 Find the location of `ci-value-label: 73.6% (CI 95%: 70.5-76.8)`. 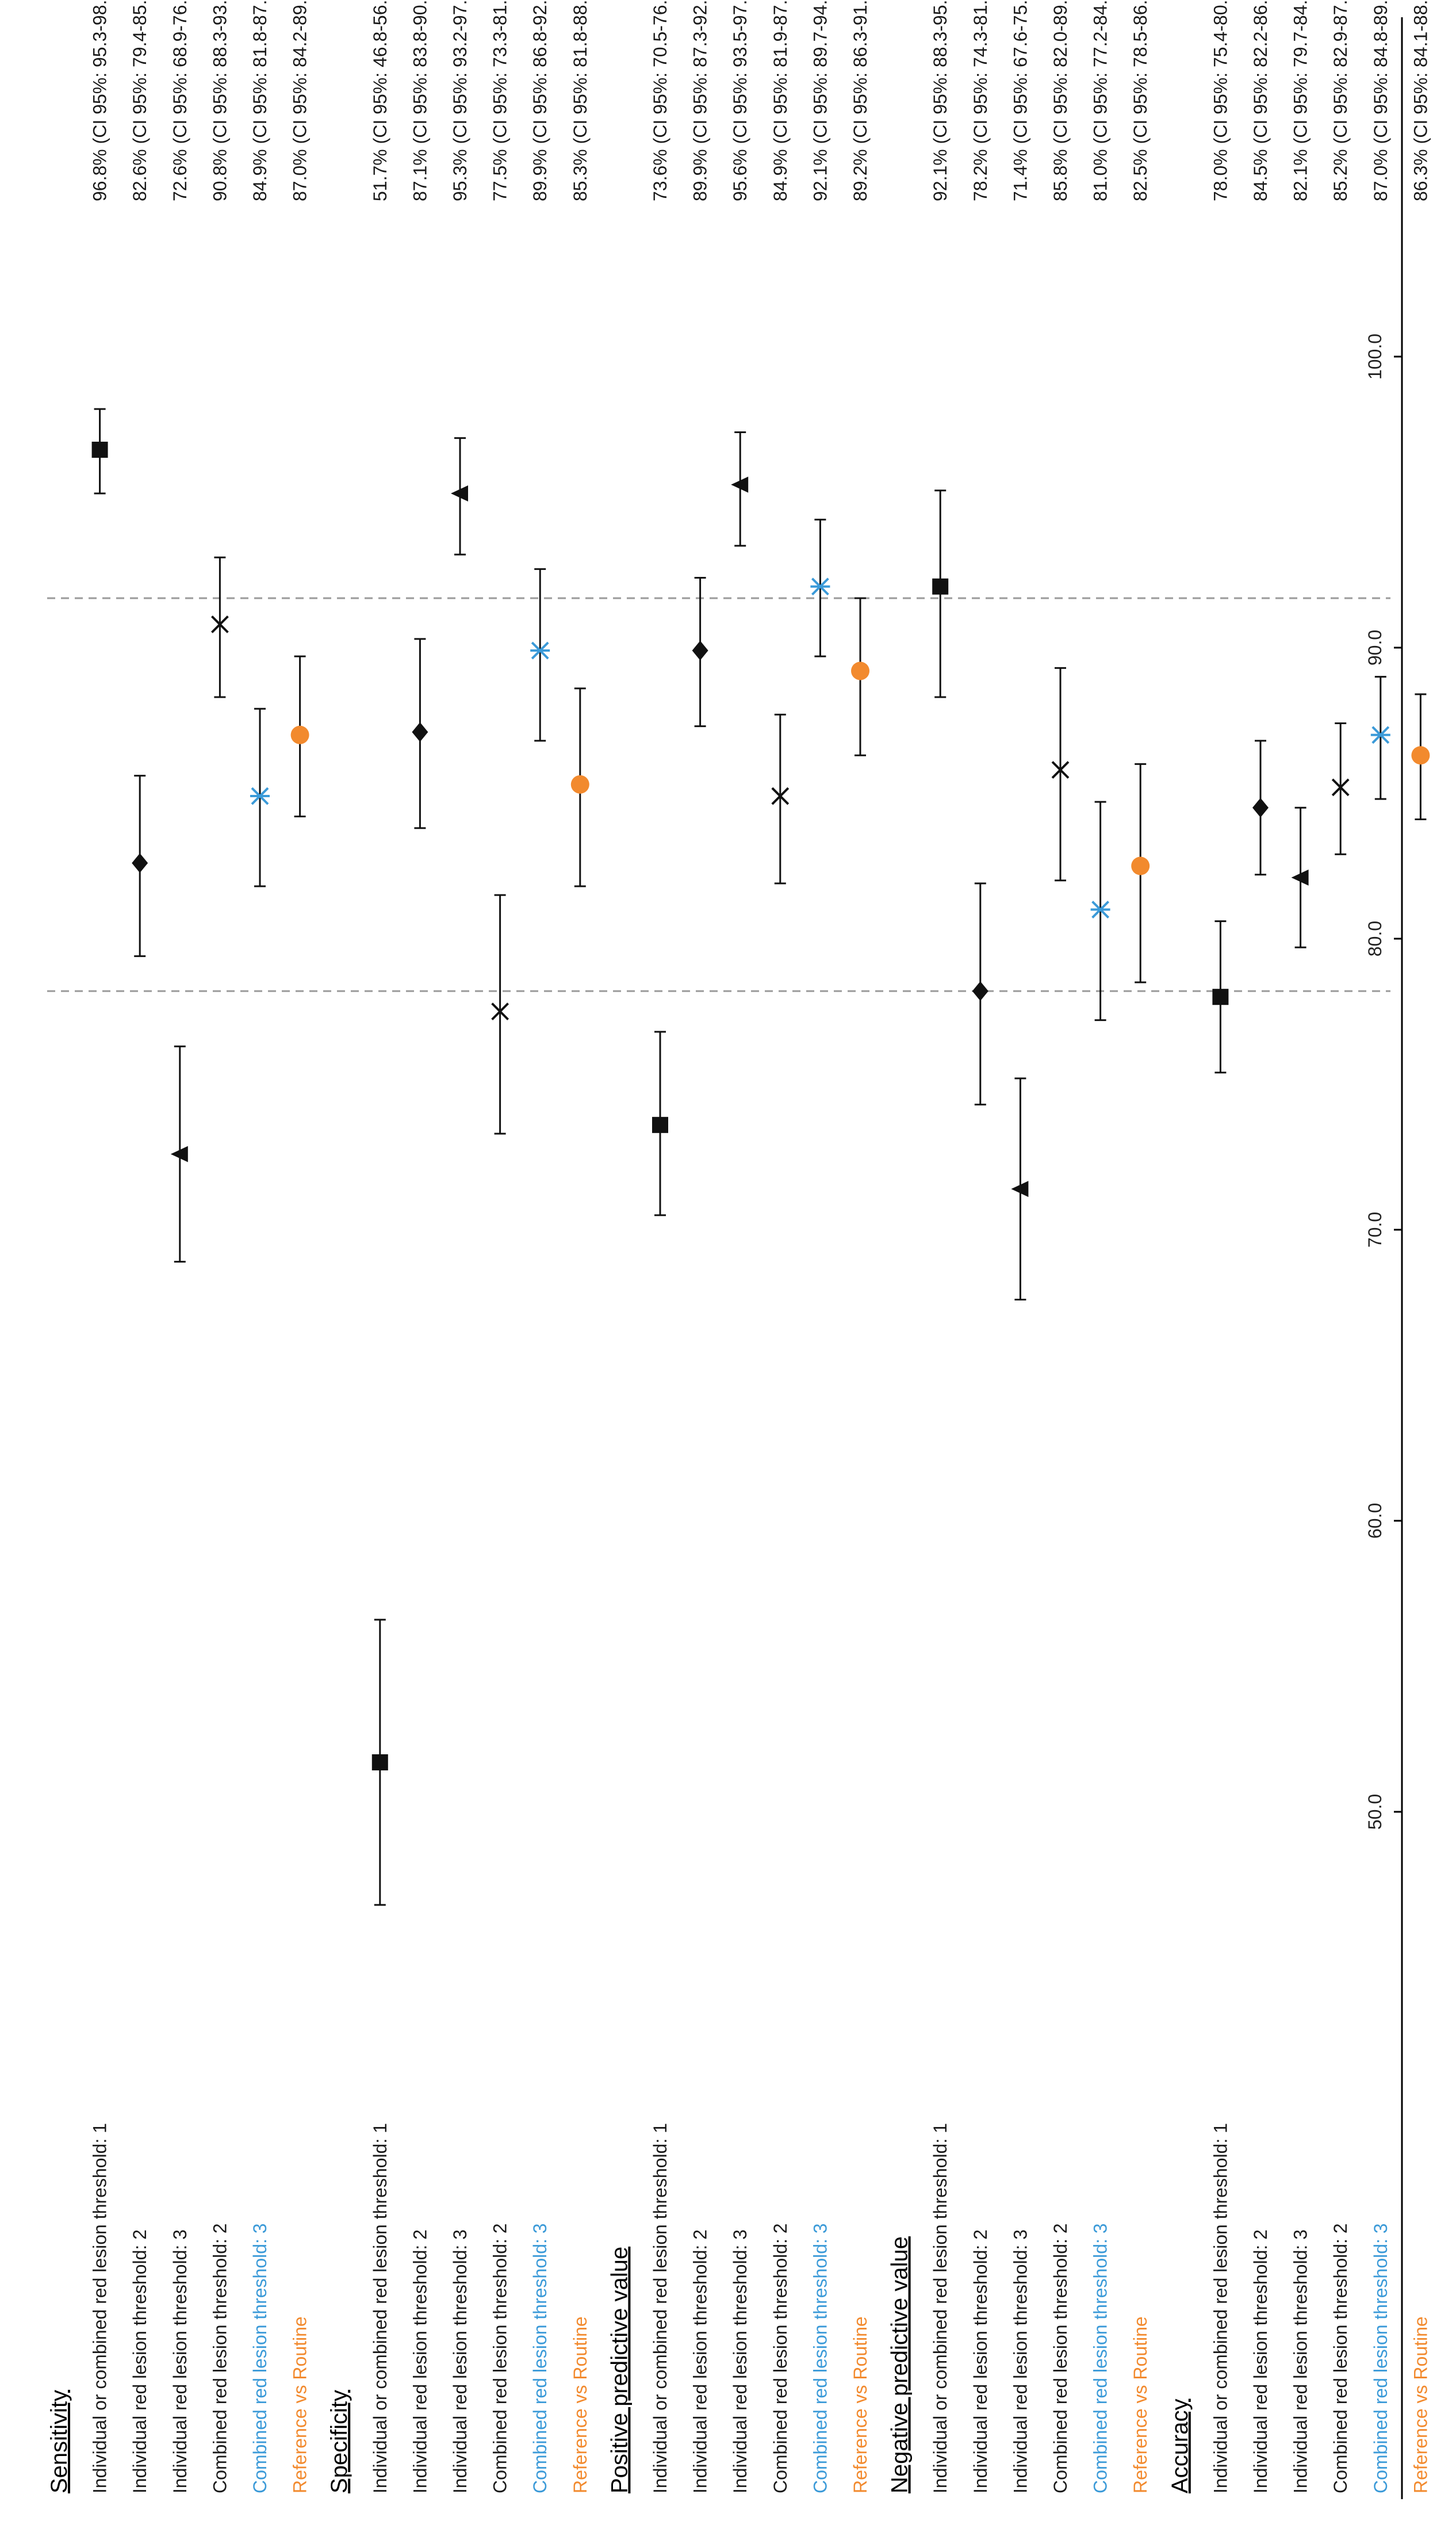

ci-value-label: 73.6% (CI 95%: 70.5-76.8) is located at coordinates (660, 100).